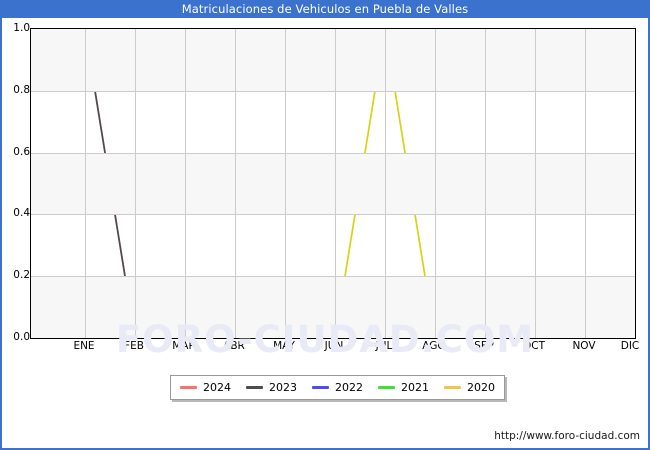 This screenshot has width=650, height=450. Describe the element at coordinates (434, 346) in the screenshot. I see `x-tick-label: AGO` at that location.